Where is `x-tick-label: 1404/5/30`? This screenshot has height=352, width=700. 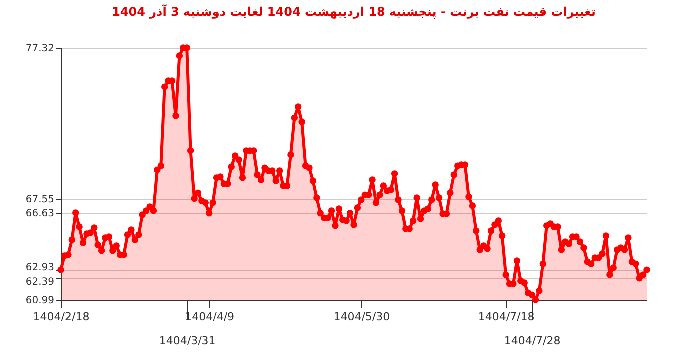 x-tick-label: 1404/5/30 is located at coordinates (362, 317).